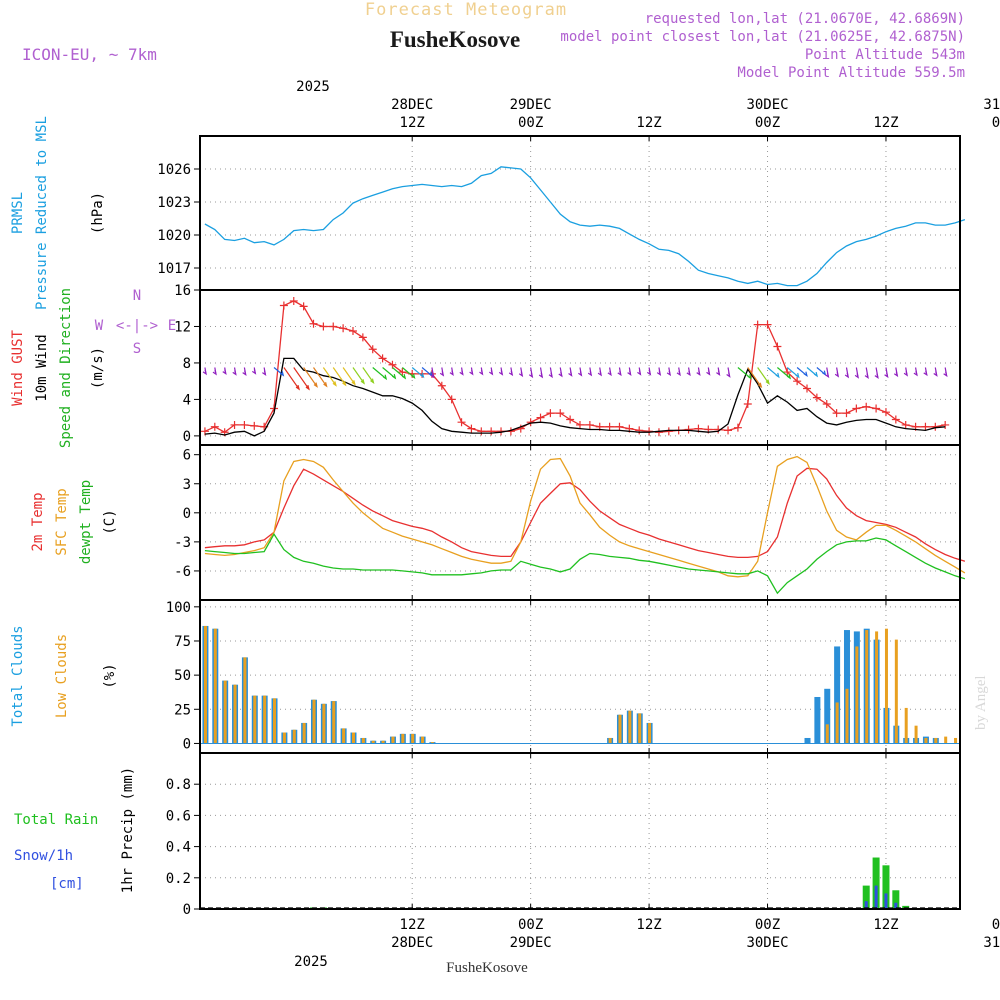 This screenshot has width=1000, height=1000. I want to click on bottom-axis-date: 28DEC, so click(412, 943).